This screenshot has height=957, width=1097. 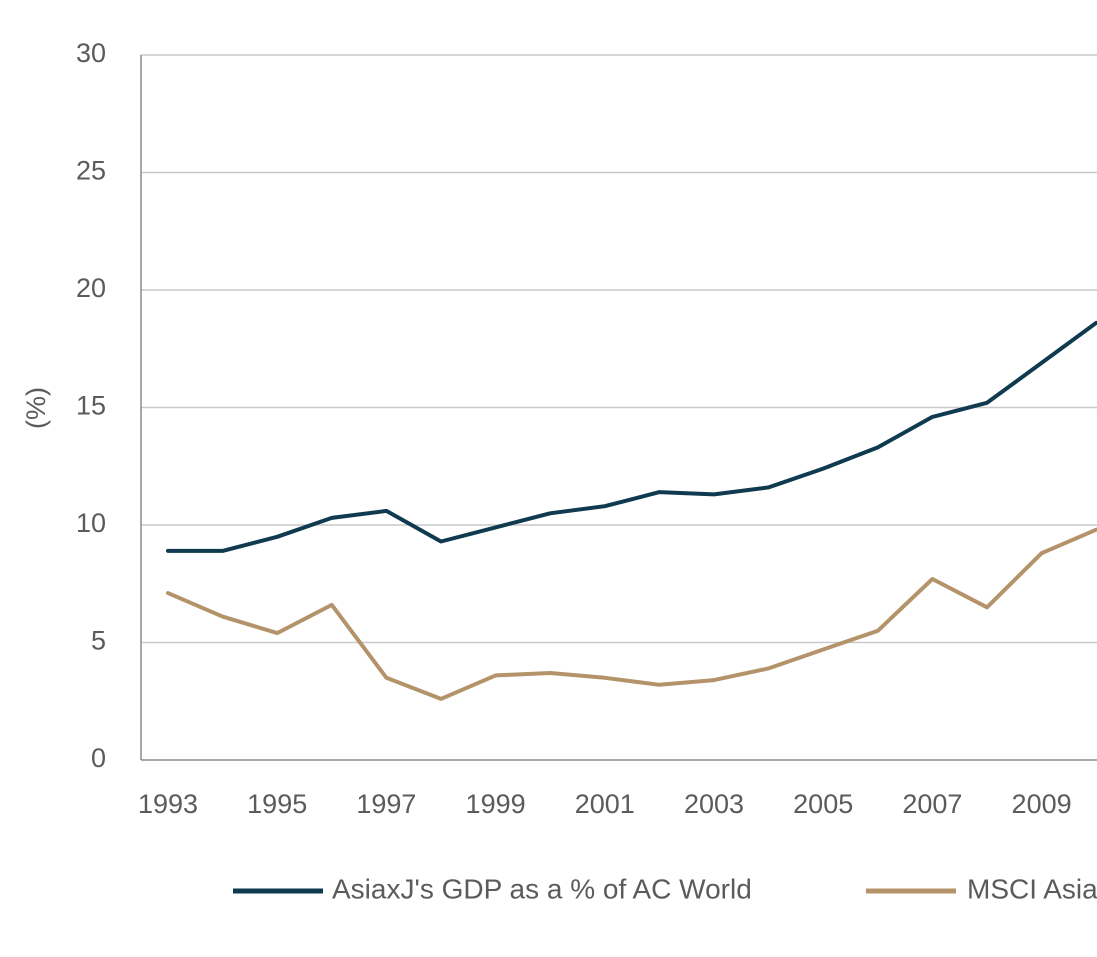 I want to click on x-tick-label: 2001, so click(x=605, y=804).